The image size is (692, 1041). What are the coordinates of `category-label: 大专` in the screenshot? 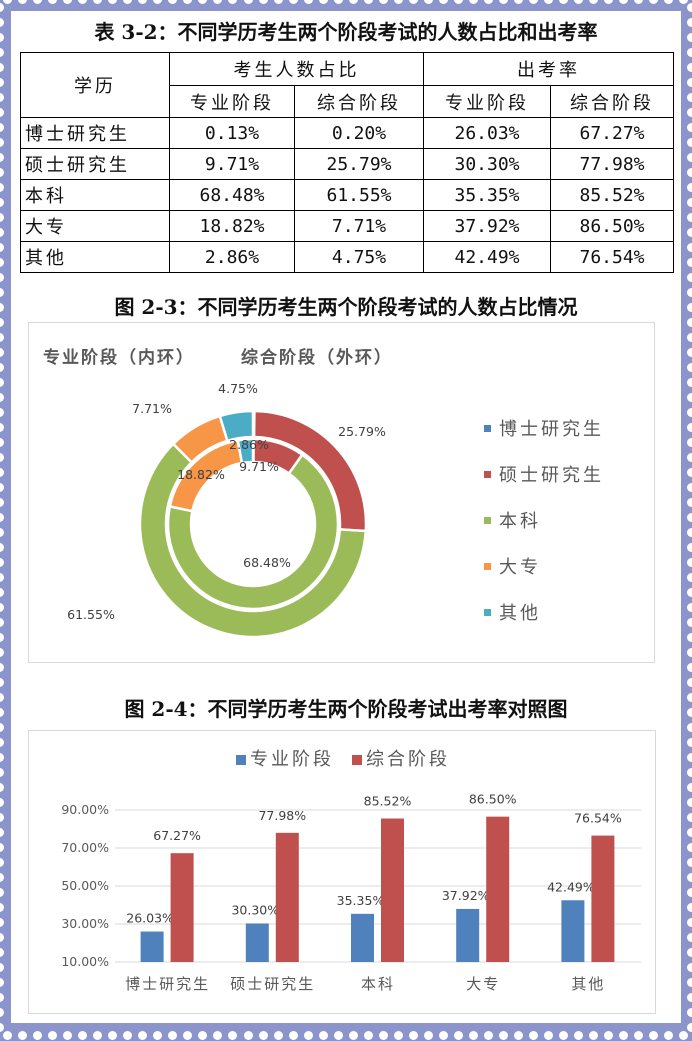 It's located at (483, 984).